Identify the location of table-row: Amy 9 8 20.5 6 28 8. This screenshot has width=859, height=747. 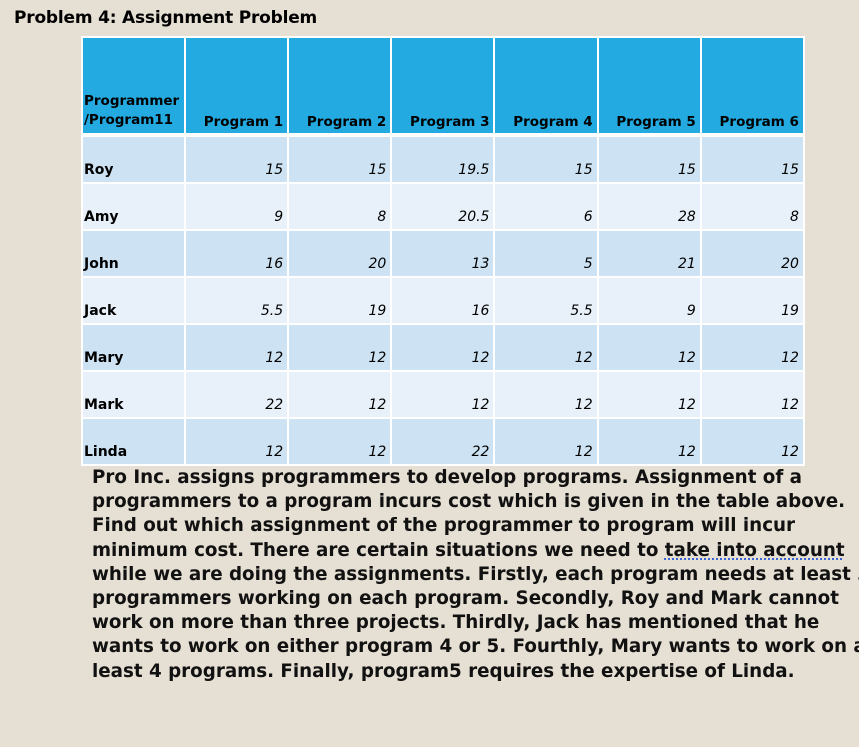
(443, 206).